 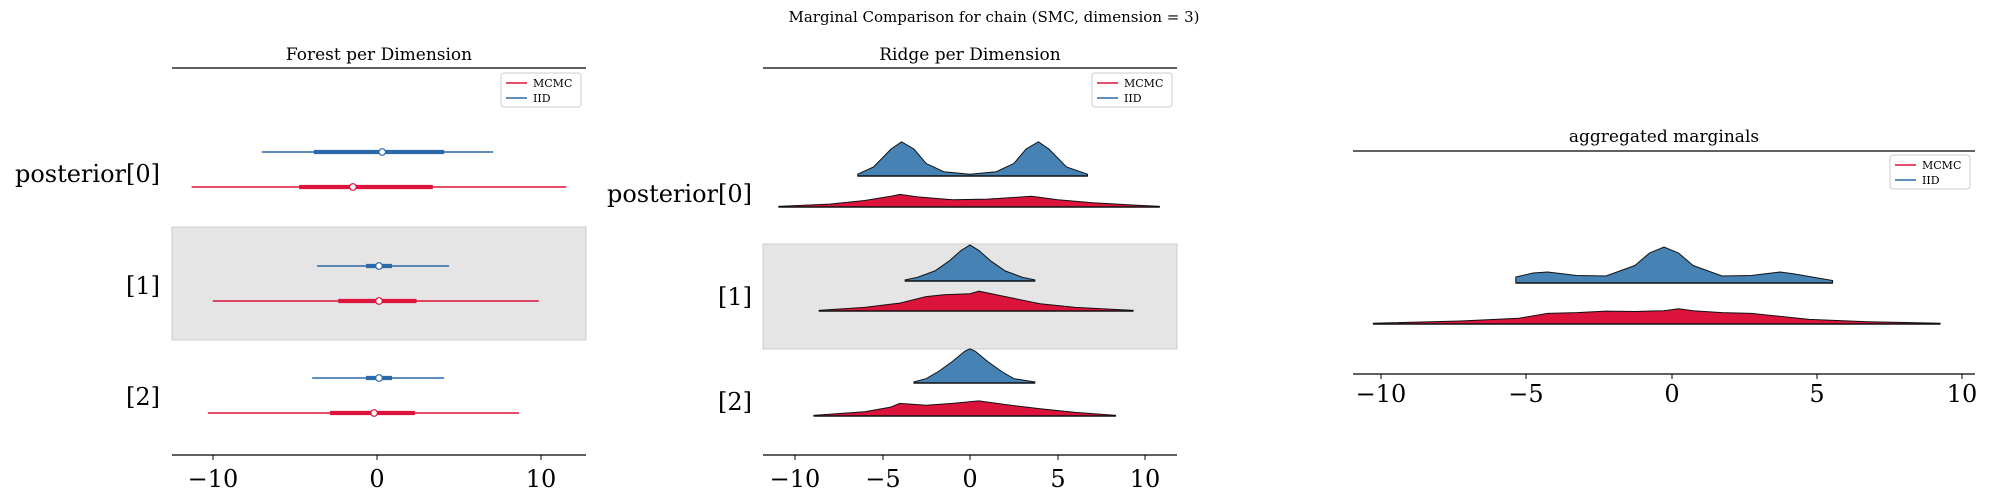 What do you see at coordinates (1674, 265) in the screenshot?
I see `area-iid` at bounding box center [1674, 265].